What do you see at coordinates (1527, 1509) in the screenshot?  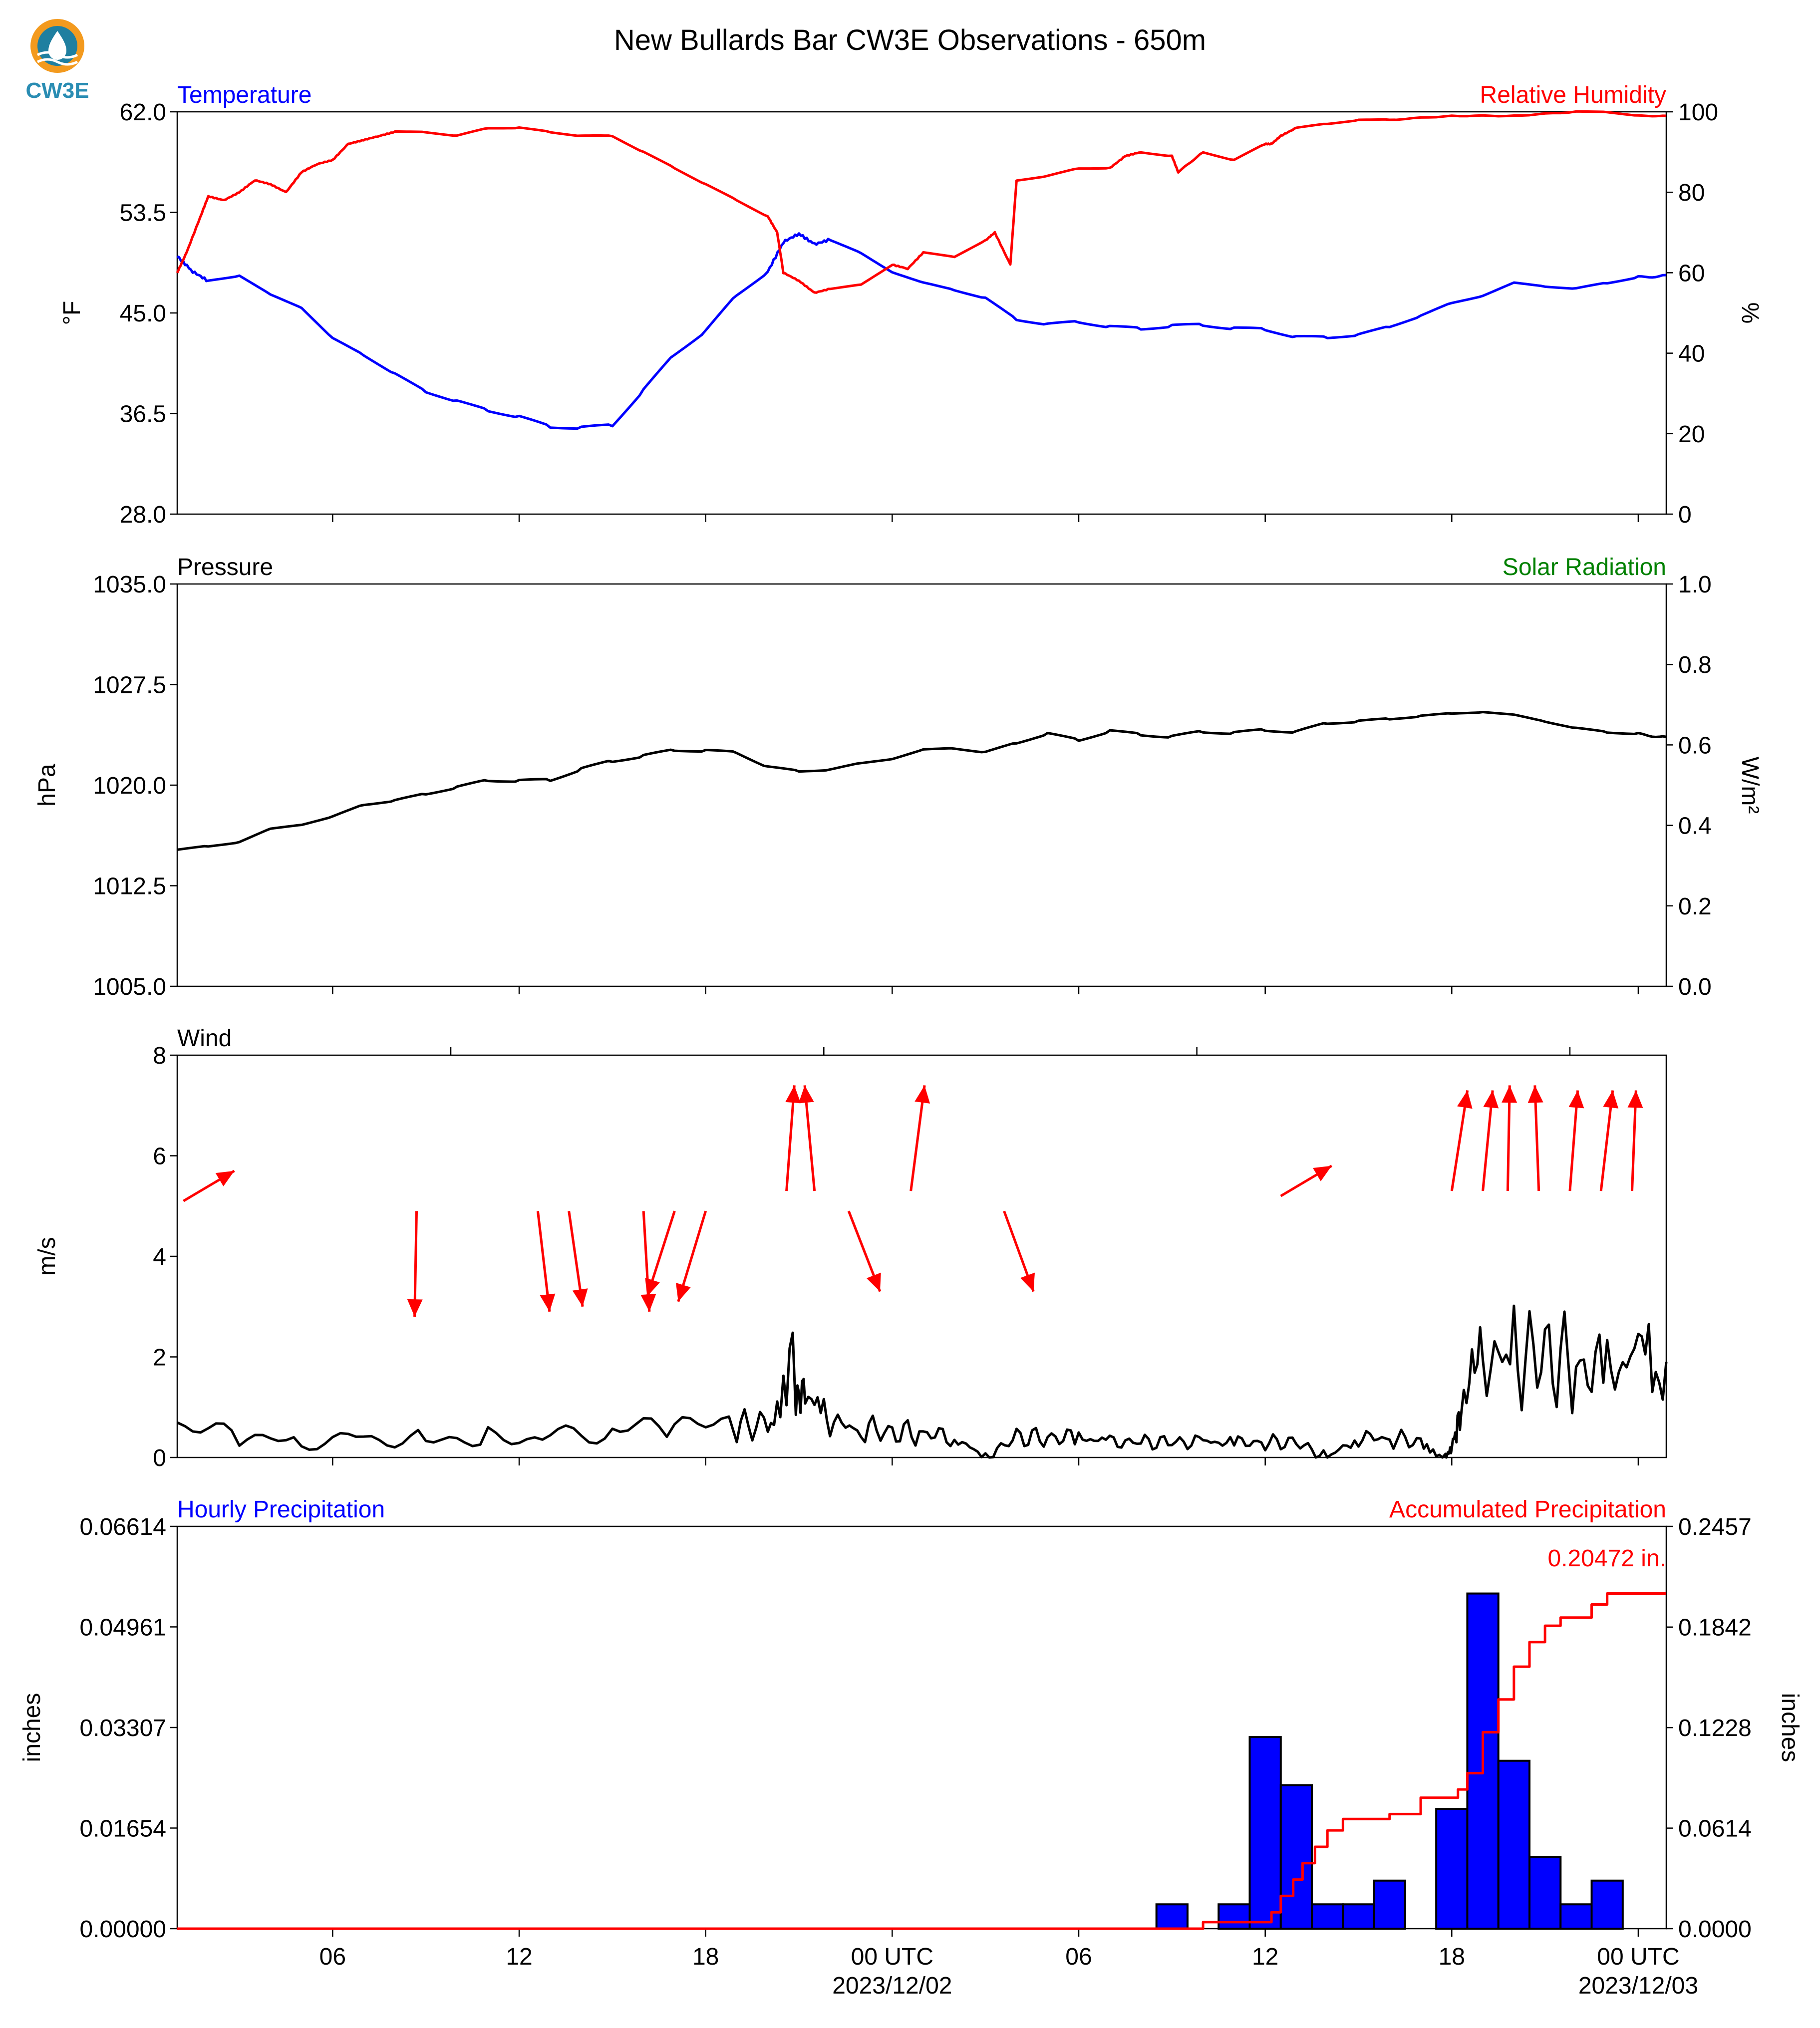 I see `panel-right-label: Accumulated Precipitation` at bounding box center [1527, 1509].